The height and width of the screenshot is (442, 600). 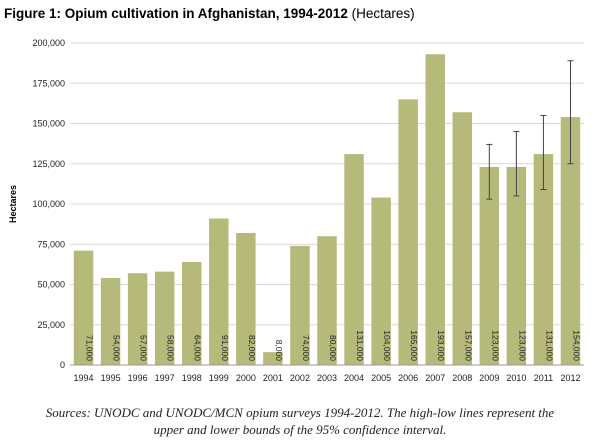 What do you see at coordinates (543, 378) in the screenshot?
I see `x-tick-label: 2011` at bounding box center [543, 378].